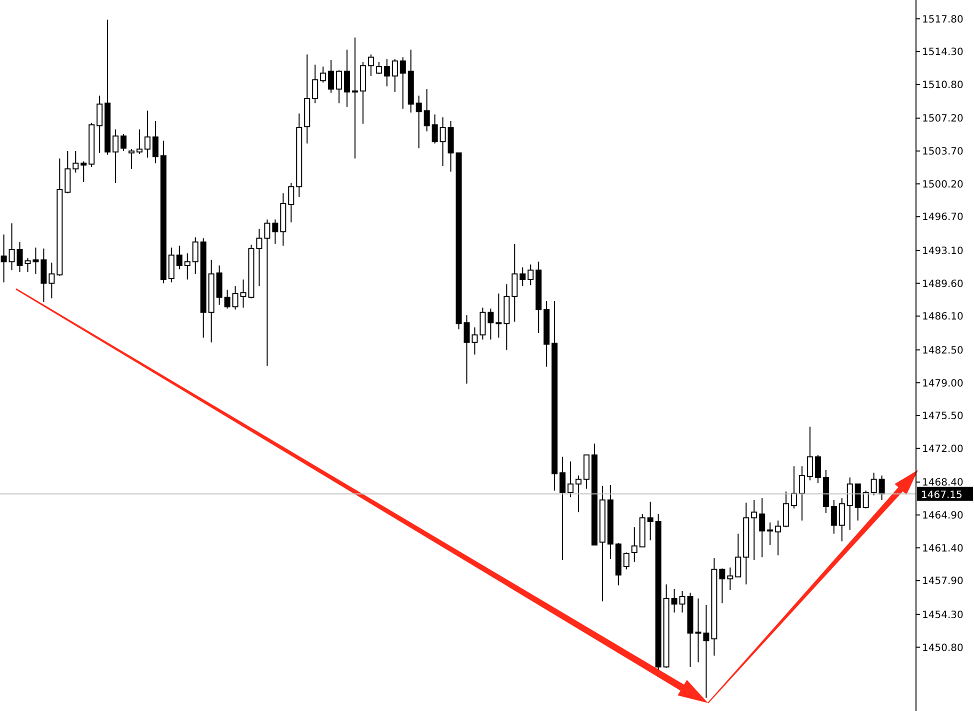 The height and width of the screenshot is (711, 974). Describe the element at coordinates (943, 615) in the screenshot. I see `y-tick-label: 1454.30` at that location.